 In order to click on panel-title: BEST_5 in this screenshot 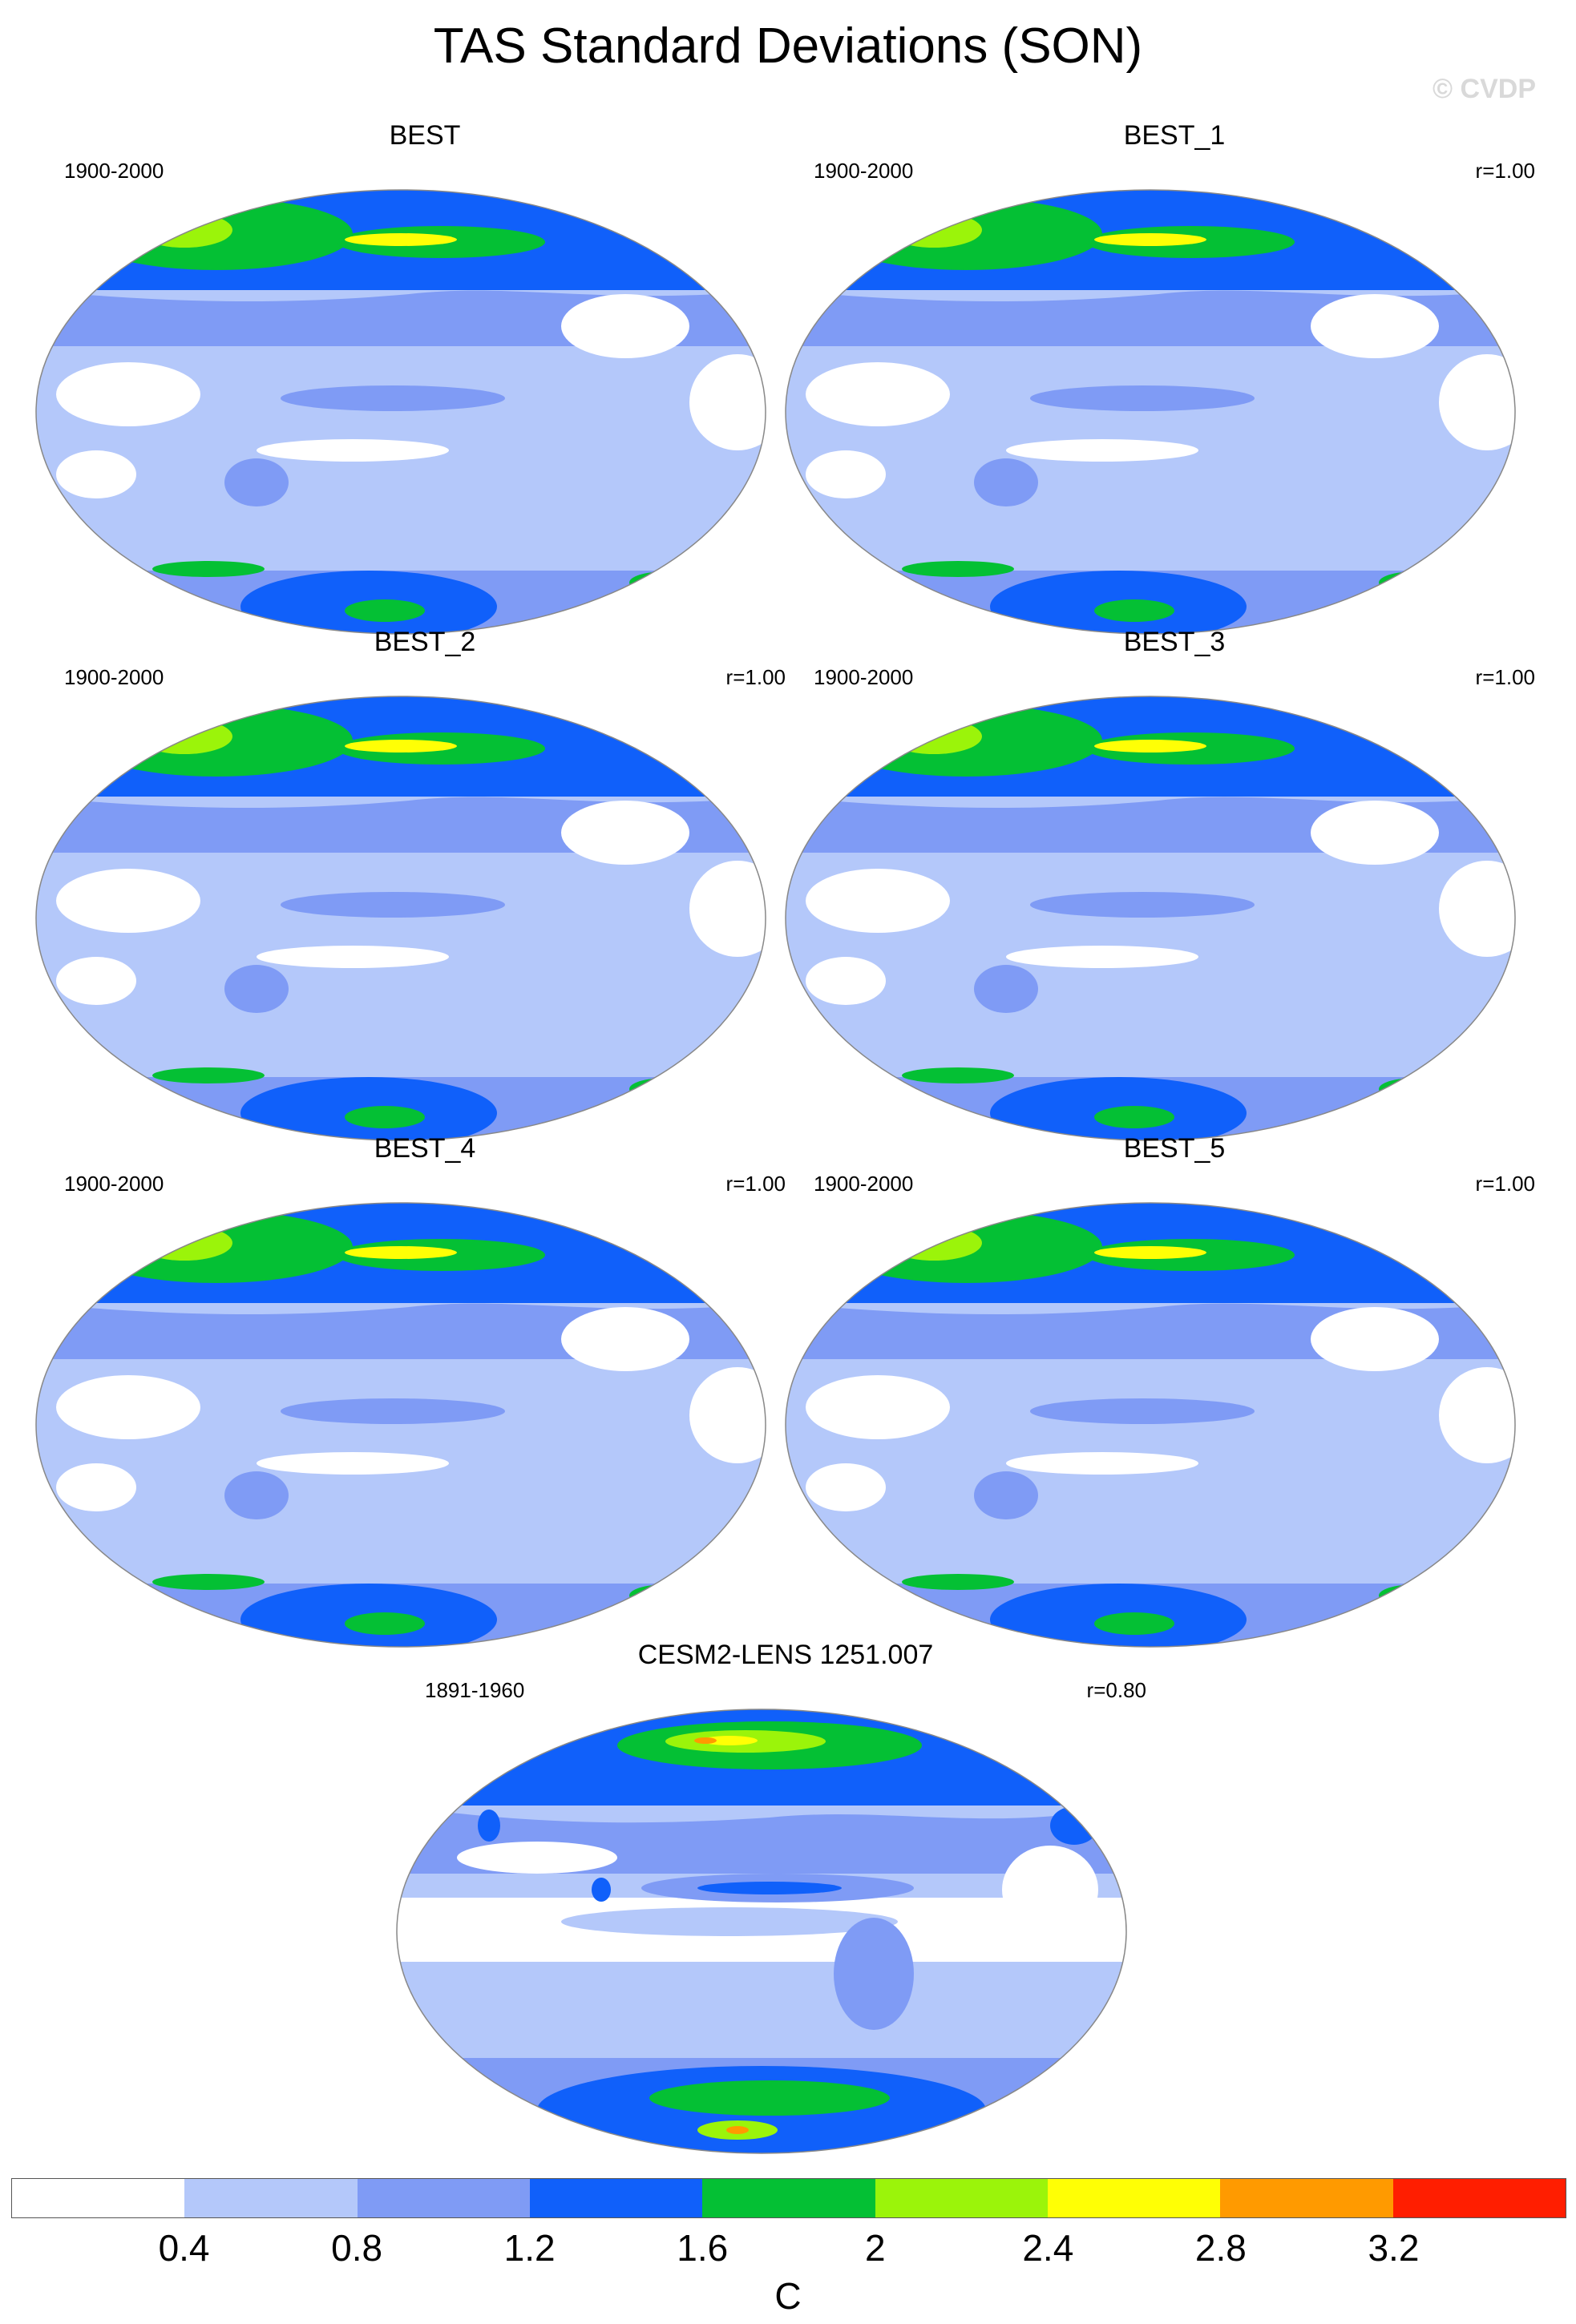, I will do `click(1174, 1148)`.